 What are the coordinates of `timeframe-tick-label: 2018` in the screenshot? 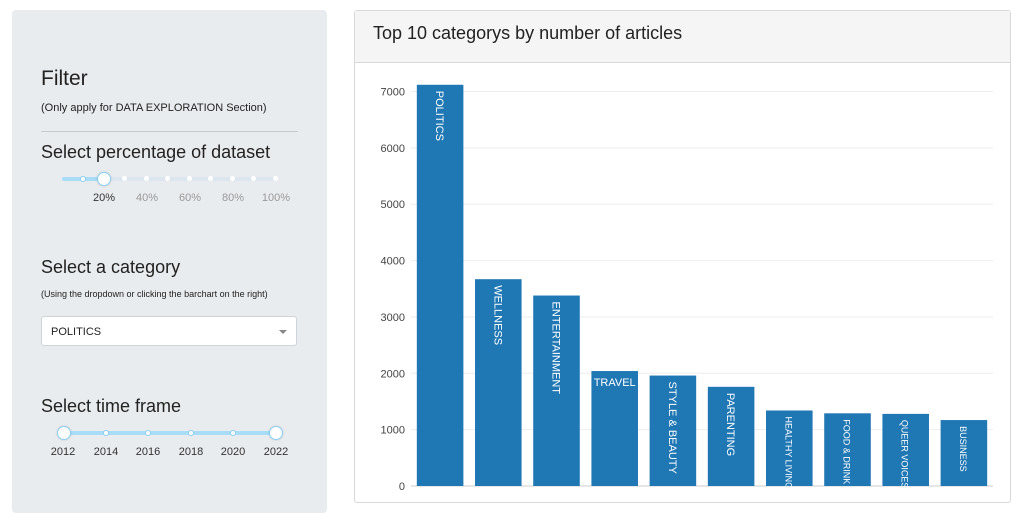 It's located at (191, 452).